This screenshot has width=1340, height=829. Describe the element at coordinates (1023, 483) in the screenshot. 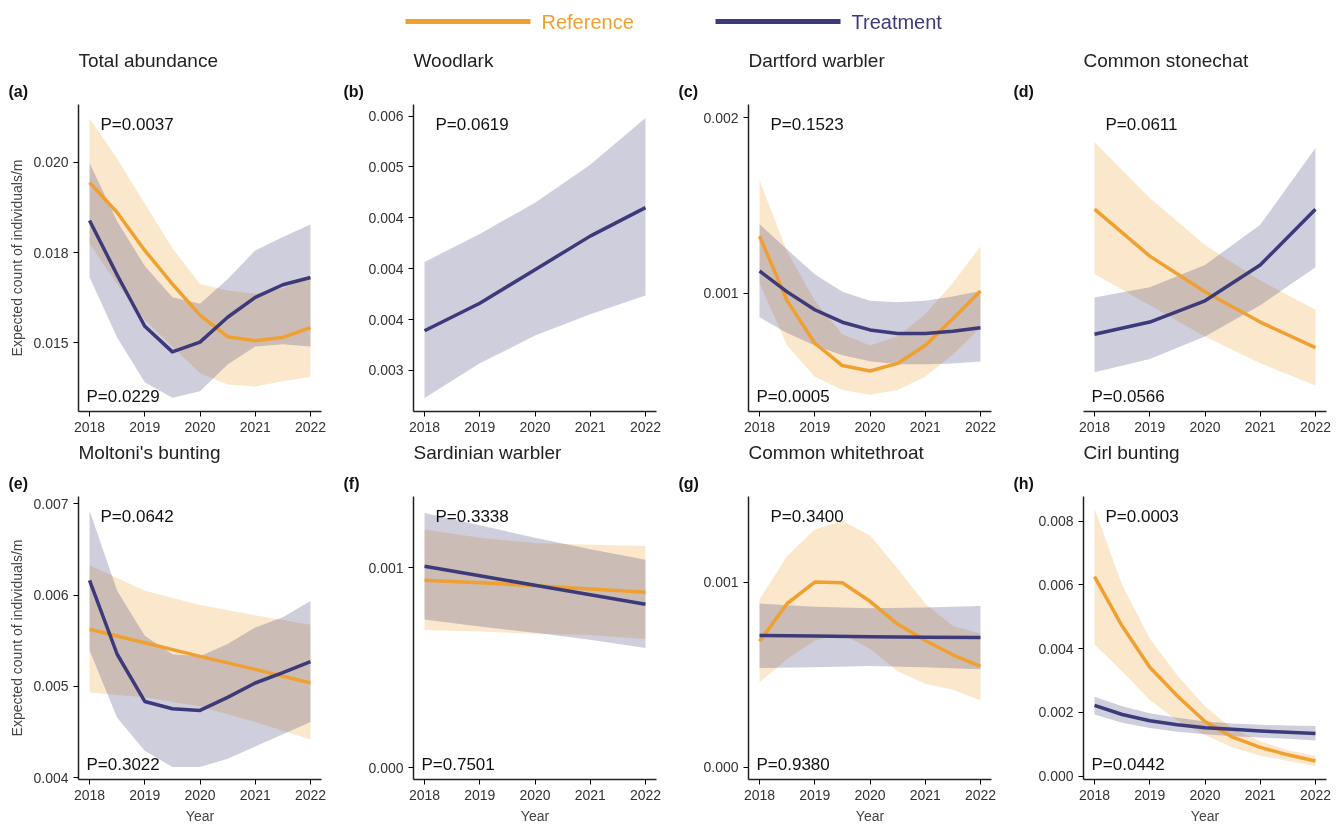

I see `text: (h)` at that location.